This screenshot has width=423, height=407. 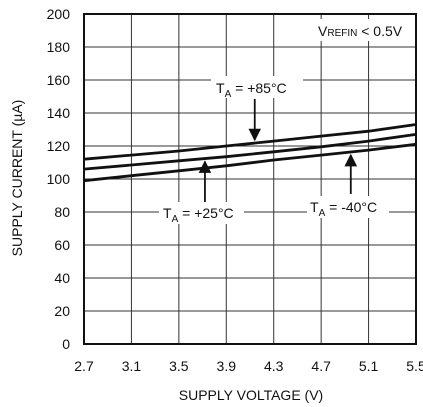 What do you see at coordinates (205, 213) in the screenshot?
I see `annotation-25c-suffix: = +25°C` at bounding box center [205, 213].